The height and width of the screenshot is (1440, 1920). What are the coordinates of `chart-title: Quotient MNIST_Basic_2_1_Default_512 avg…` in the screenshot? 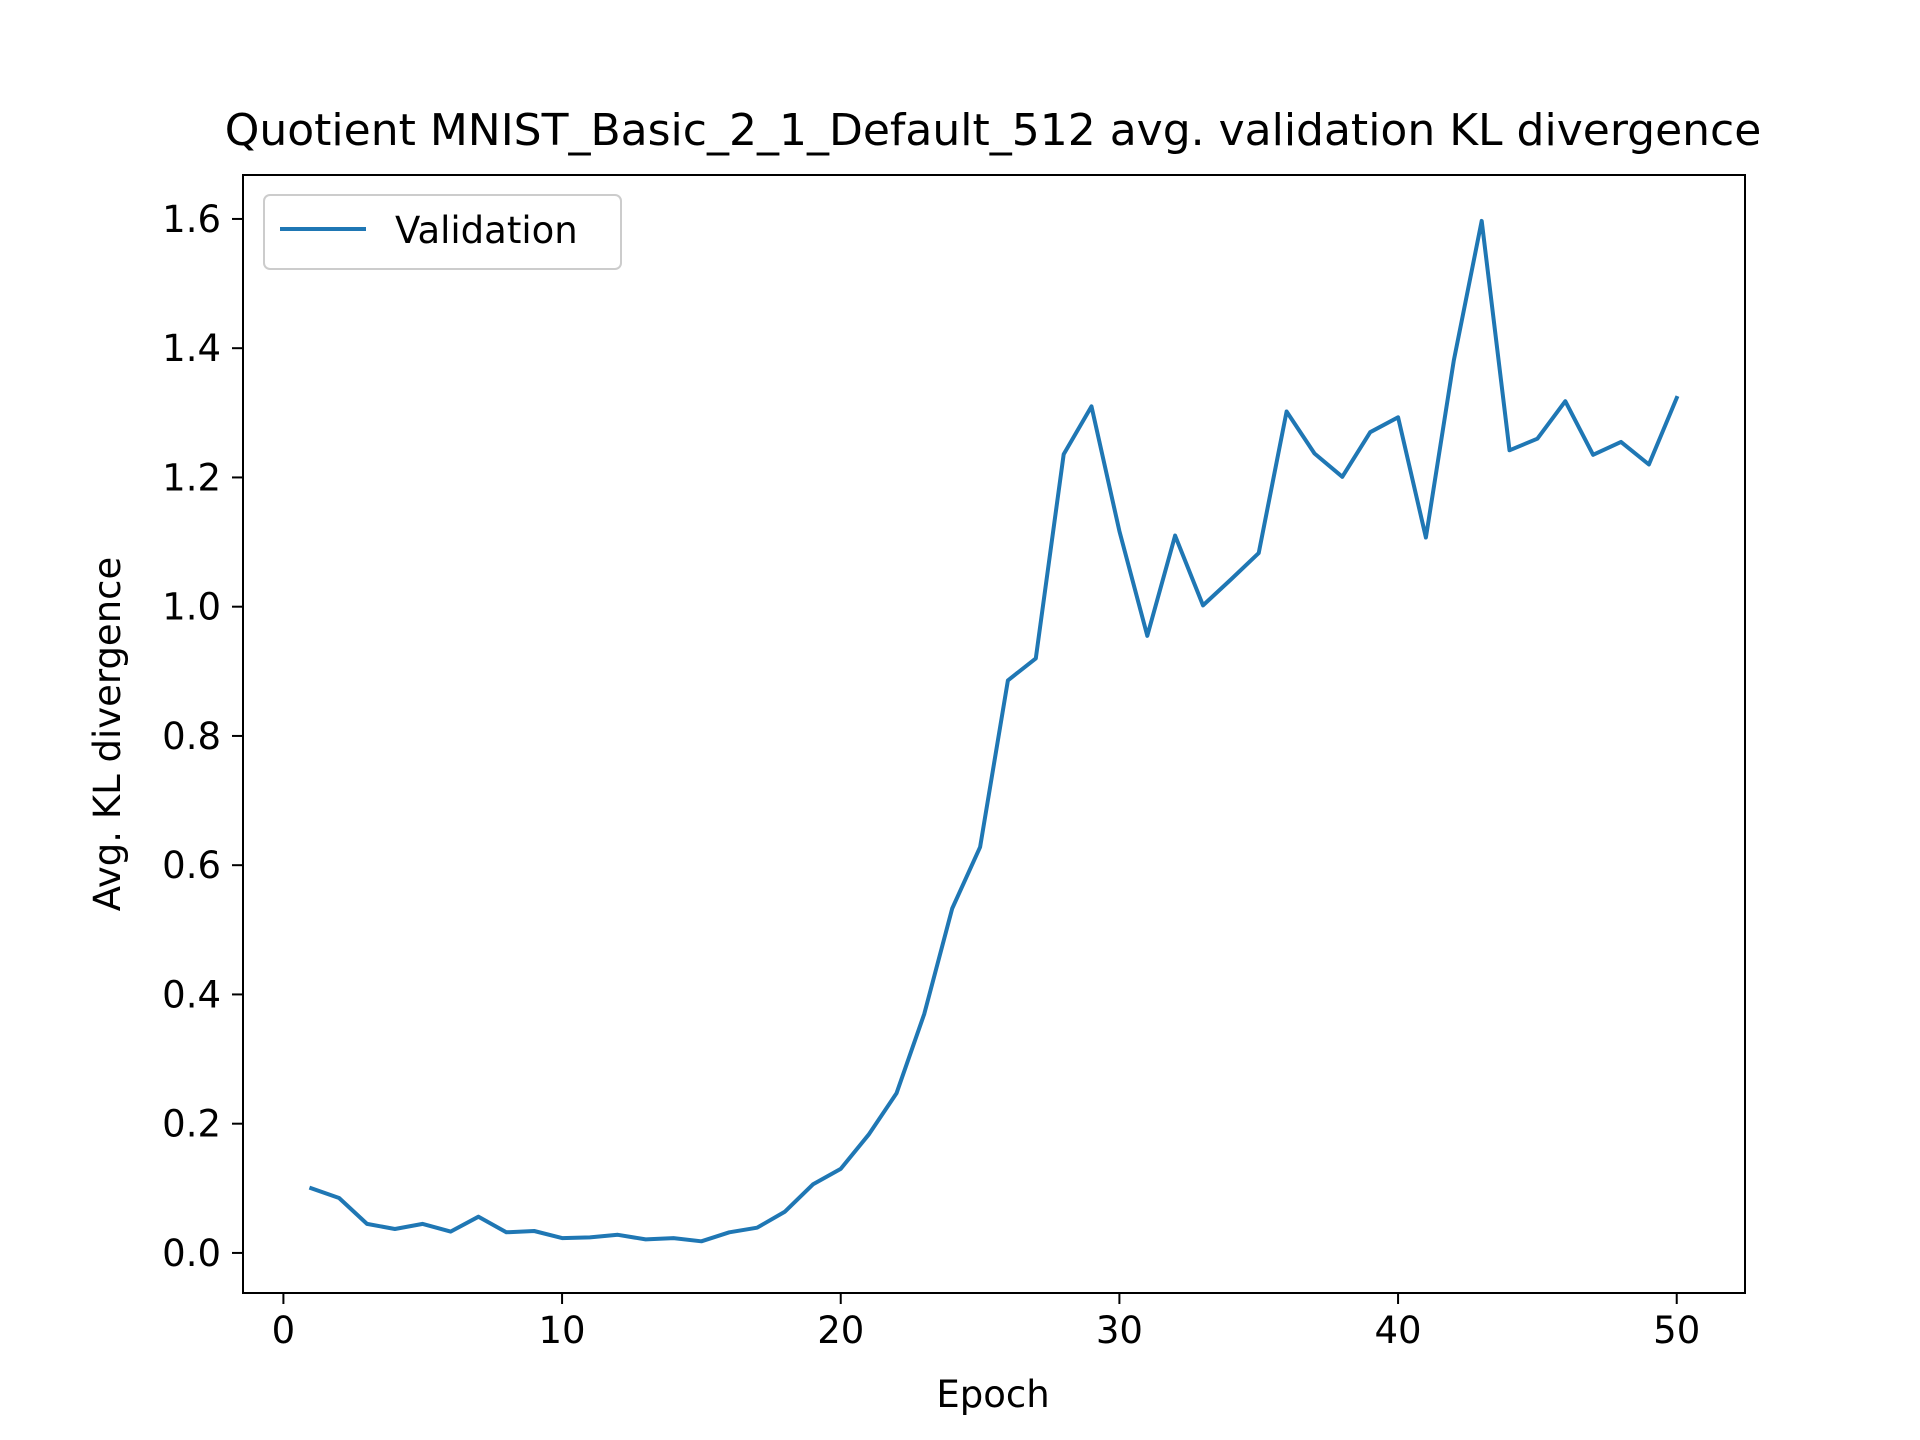 It's located at (993, 130).